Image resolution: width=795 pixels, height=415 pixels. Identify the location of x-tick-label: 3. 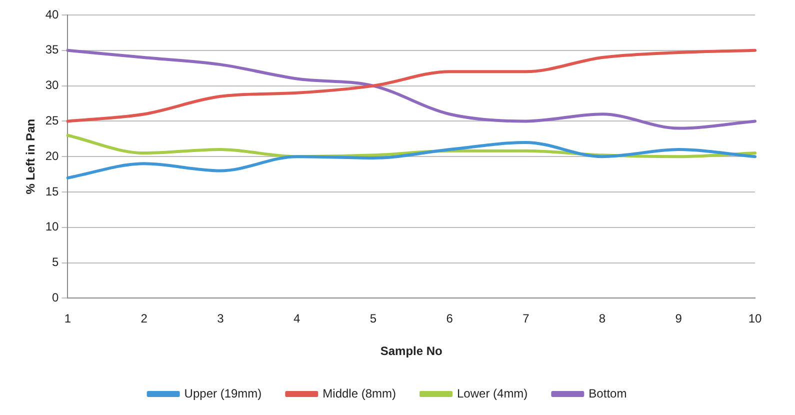
(220, 319).